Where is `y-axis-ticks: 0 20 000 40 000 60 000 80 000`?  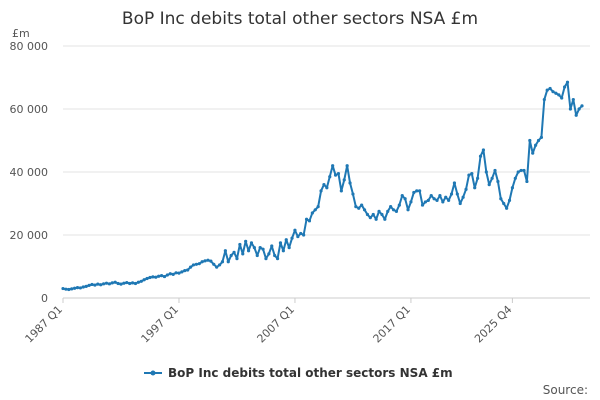 y-axis-ticks: 0 20 000 40 000 60 000 80 000 is located at coordinates (29, 172).